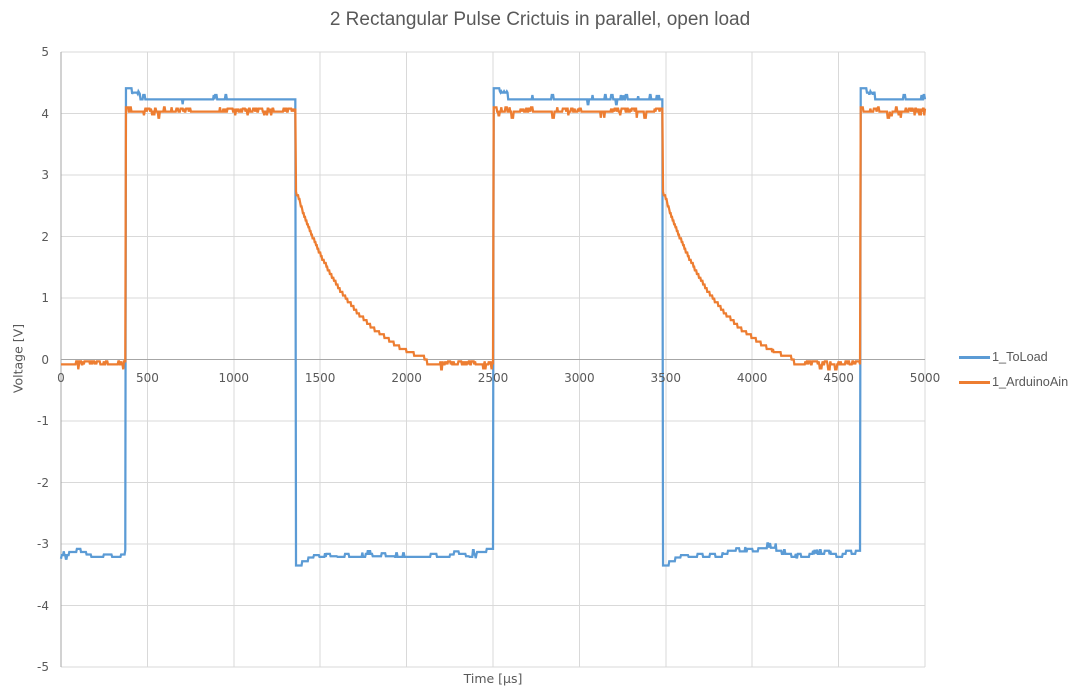  What do you see at coordinates (45, 236) in the screenshot?
I see `y-tick-label: 2` at bounding box center [45, 236].